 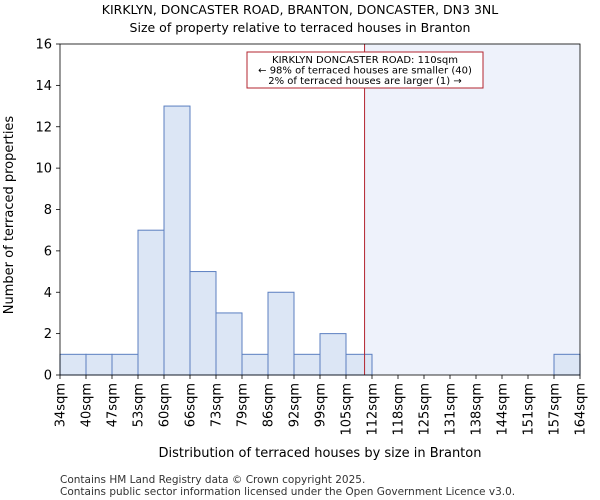 I want to click on x-tick-label-73sqm: 73sqm, so click(x=217, y=405).